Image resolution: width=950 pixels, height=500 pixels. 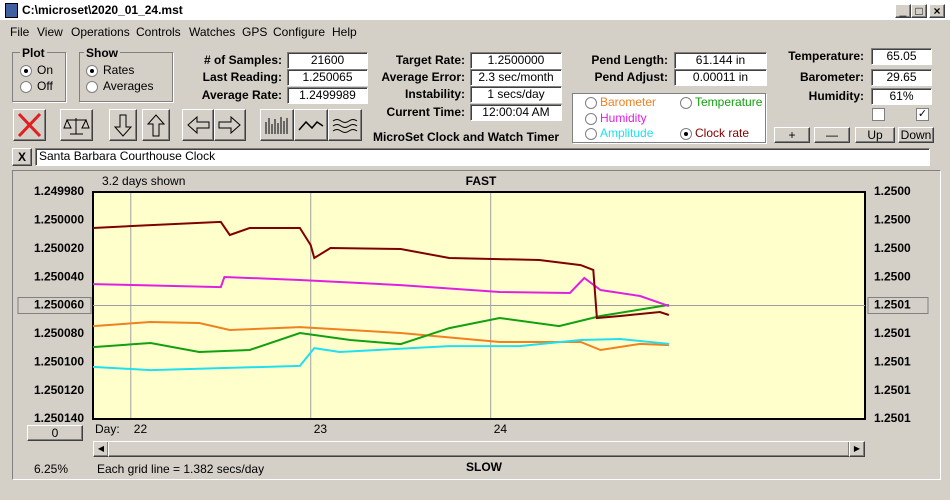 I want to click on down-arrow-button, so click(x=123, y=125).